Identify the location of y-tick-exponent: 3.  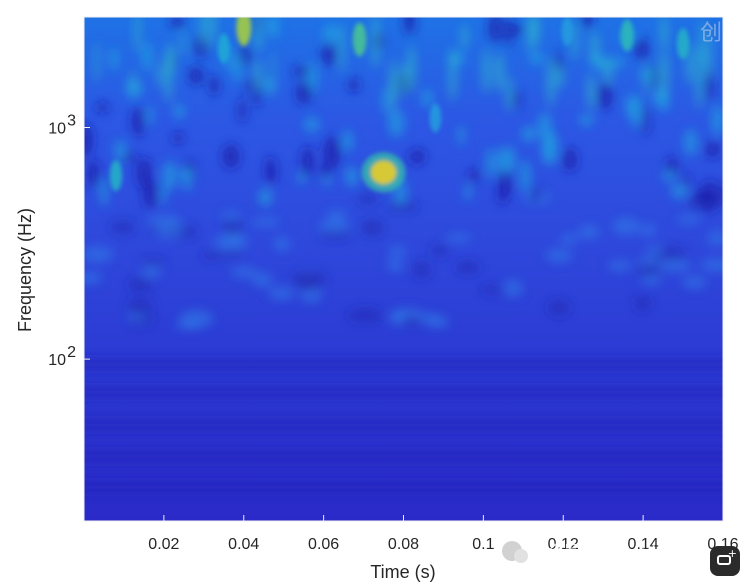
(71, 121).